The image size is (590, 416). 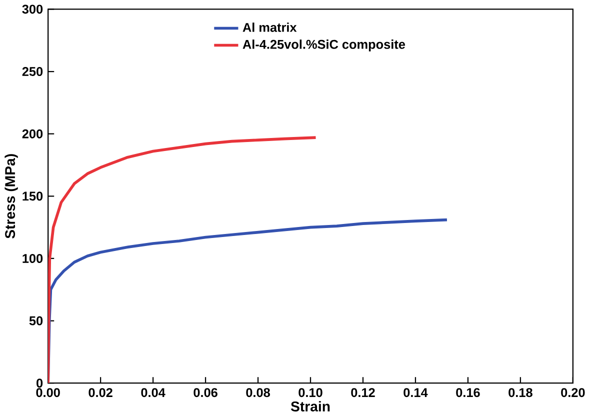 What do you see at coordinates (153, 392) in the screenshot?
I see `x-tick-label: 0.04` at bounding box center [153, 392].